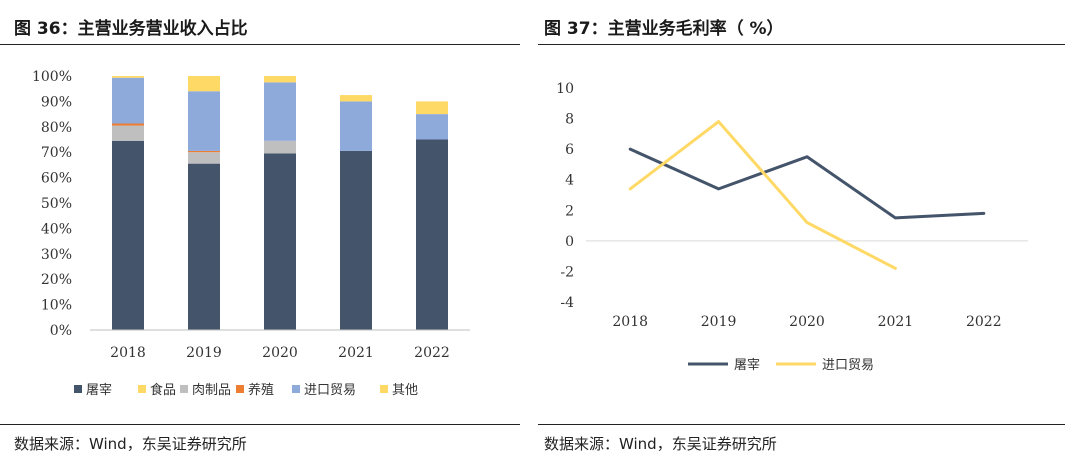 This screenshot has height=468, width=1080. What do you see at coordinates (128, 124) in the screenshot?
I see `bar-segment-养殖-2018` at bounding box center [128, 124].